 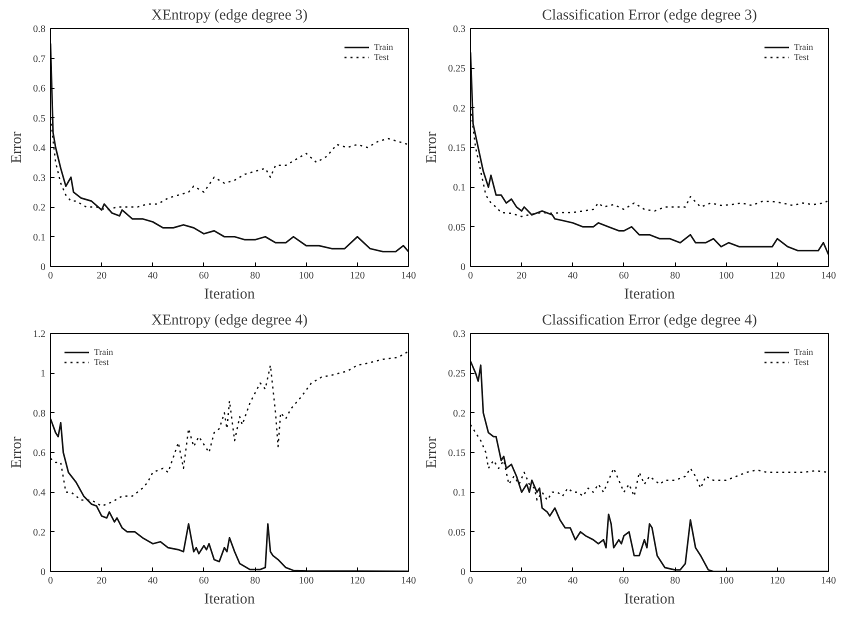 What do you see at coordinates (39, 59) in the screenshot?
I see `y-tick-label: 0.7` at bounding box center [39, 59].